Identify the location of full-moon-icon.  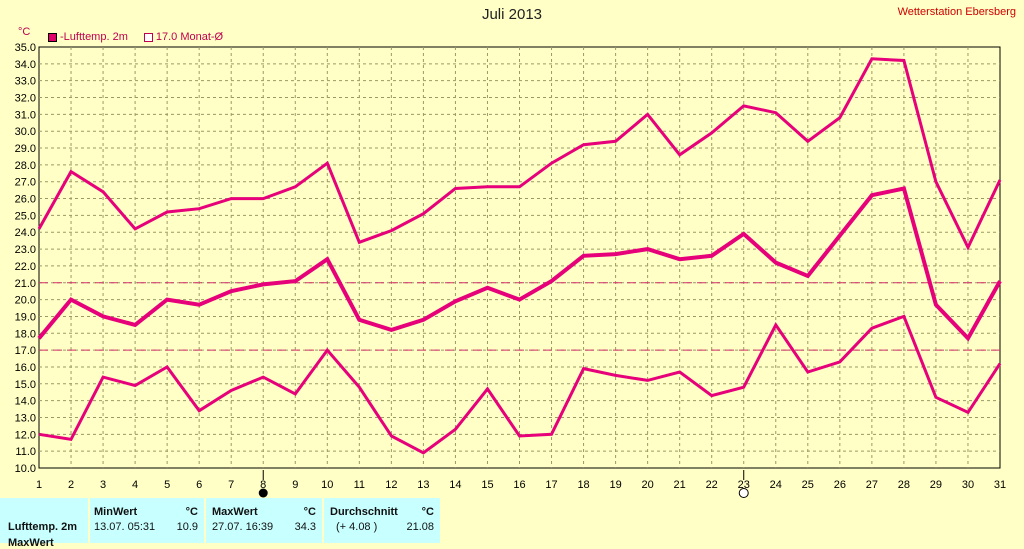
(263, 493).